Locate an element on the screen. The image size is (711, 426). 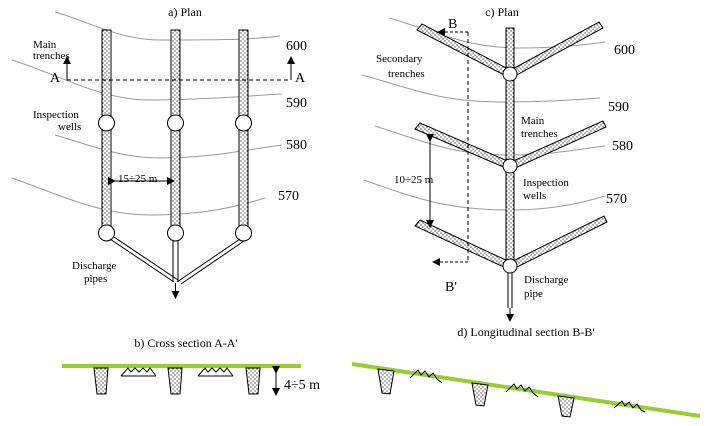
main-trenches-label-a-1: Main is located at coordinates (45, 45).